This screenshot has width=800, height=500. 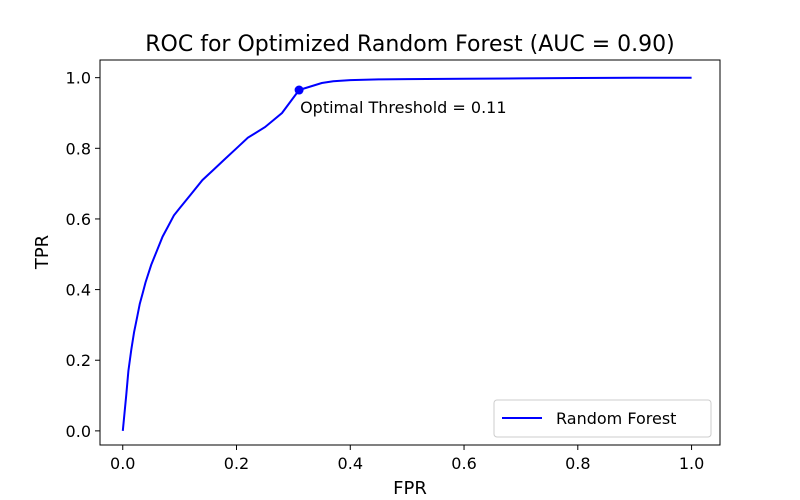 I want to click on y-tick-label: 0.8, so click(x=78, y=148).